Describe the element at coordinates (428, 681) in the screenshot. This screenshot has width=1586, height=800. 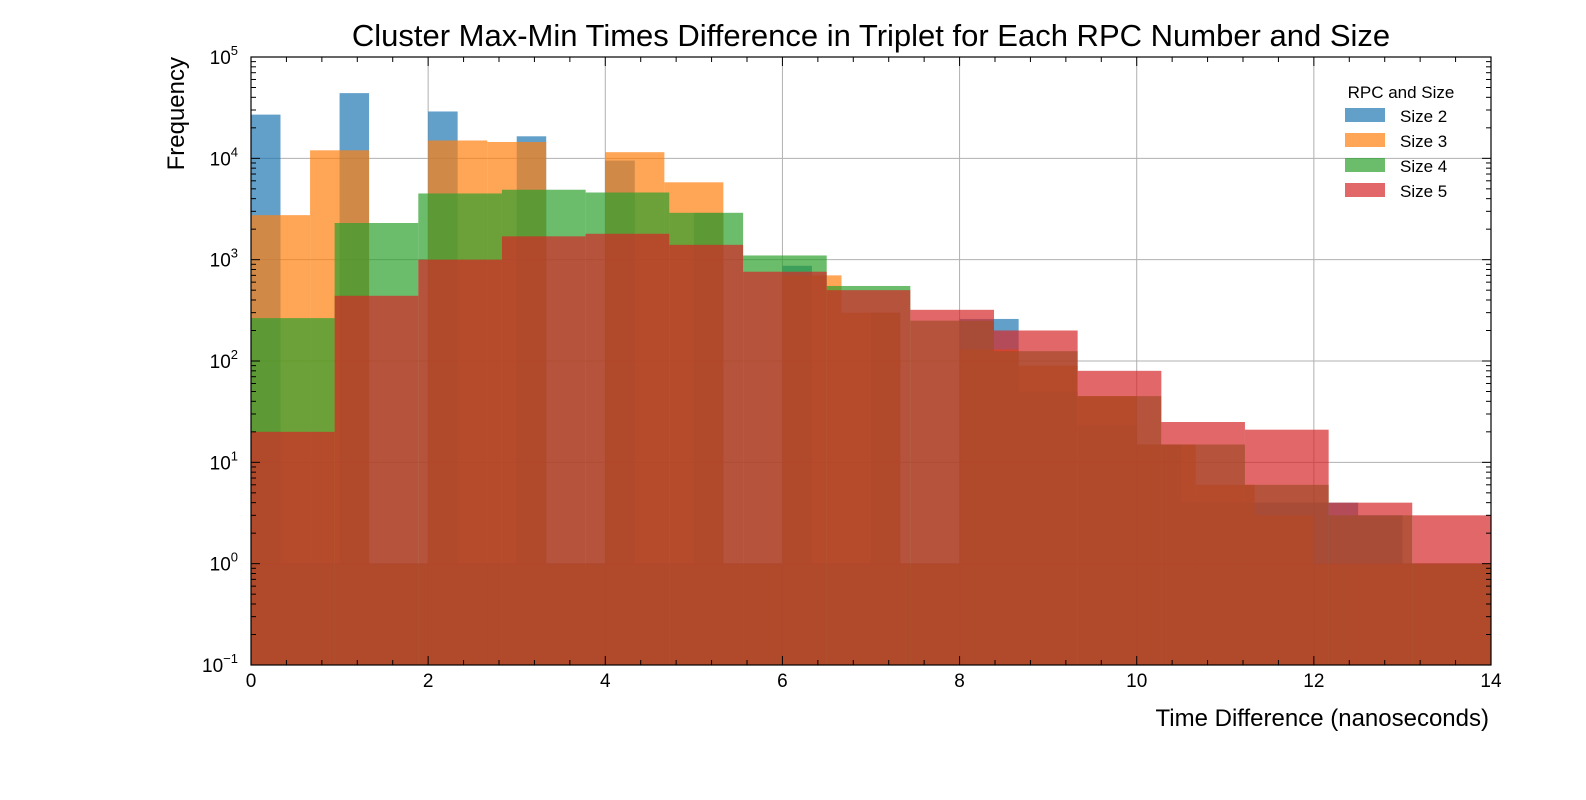
I see `x-tick-label: 2` at that location.